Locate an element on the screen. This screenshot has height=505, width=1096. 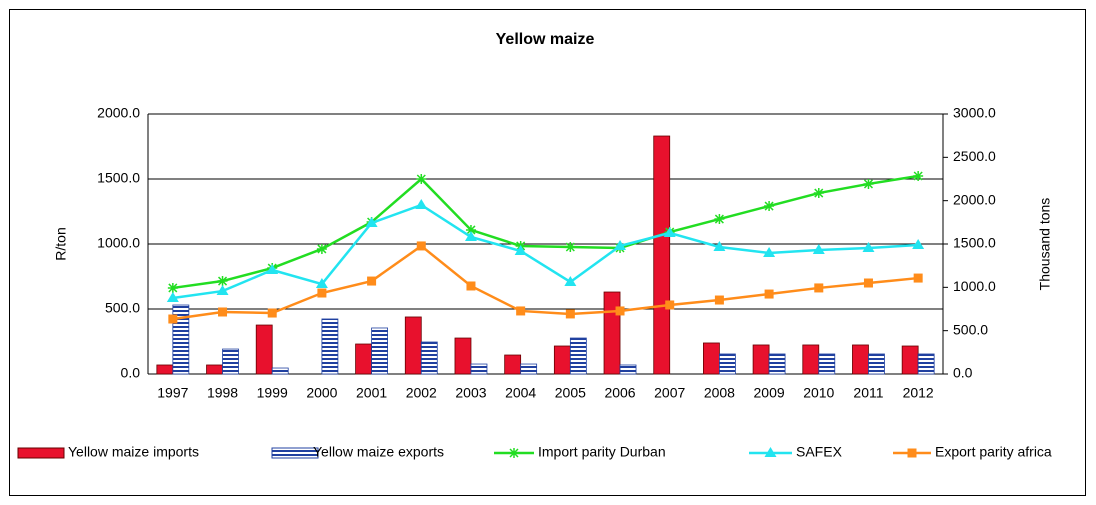
x-tick-label: 2004 is located at coordinates (520, 393).